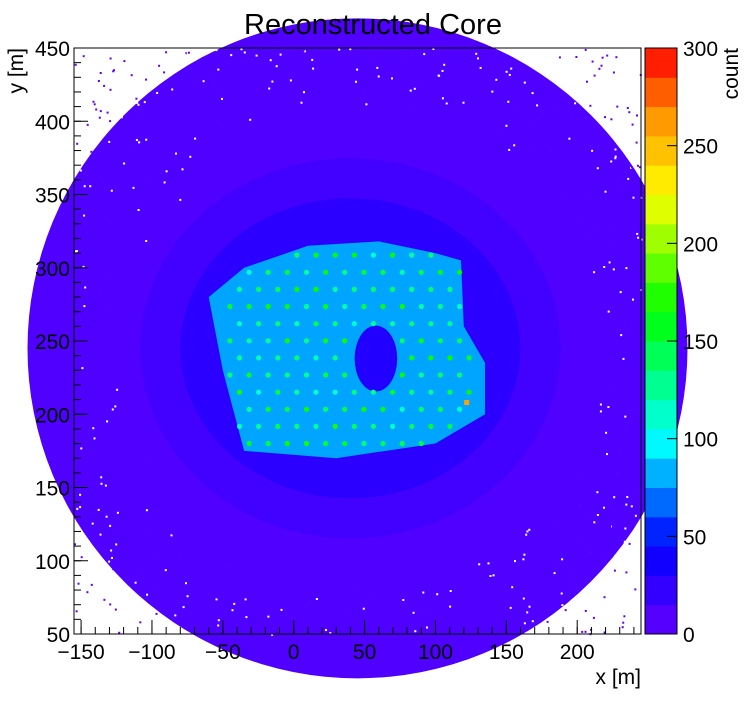  Describe the element at coordinates (700, 440) in the screenshot. I see `z-tick-label: 100` at that location.